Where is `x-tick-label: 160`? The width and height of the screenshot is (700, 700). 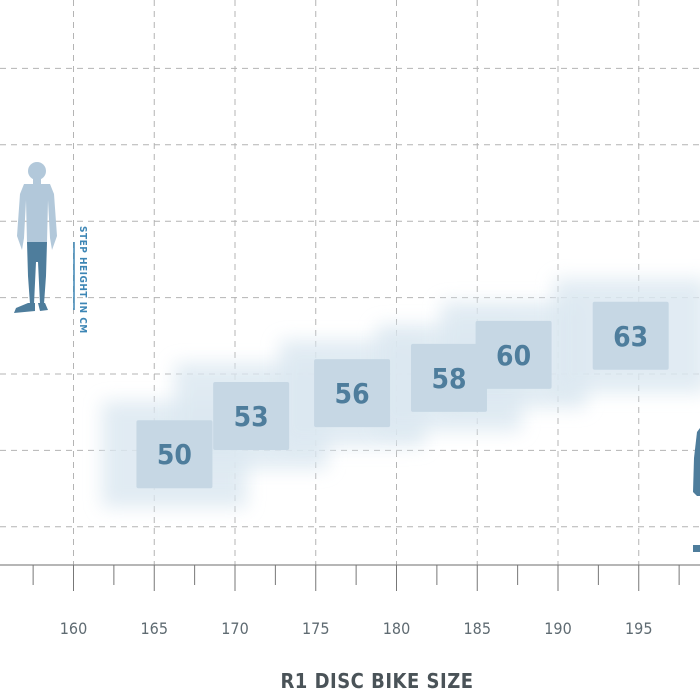 x-tick-label: 160 is located at coordinates (73, 628).